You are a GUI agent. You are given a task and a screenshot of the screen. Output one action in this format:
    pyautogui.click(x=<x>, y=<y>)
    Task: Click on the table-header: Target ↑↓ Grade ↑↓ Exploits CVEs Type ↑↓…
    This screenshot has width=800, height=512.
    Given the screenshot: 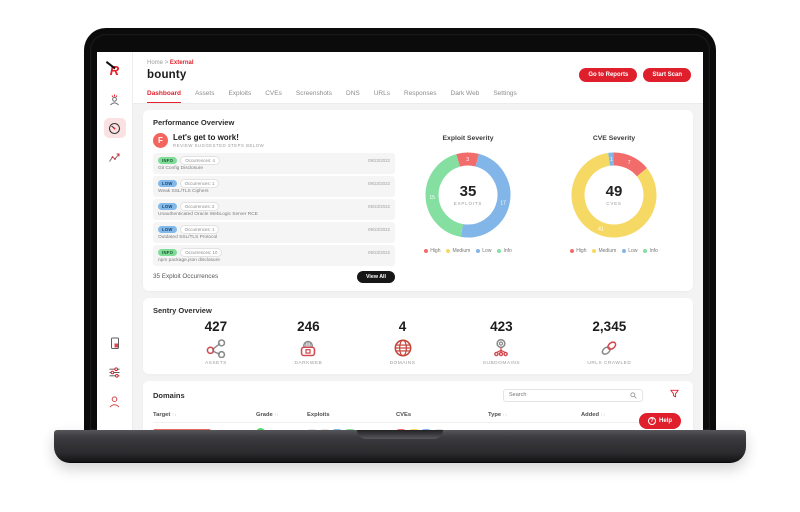 What is the action you would take?
    pyautogui.click(x=418, y=417)
    